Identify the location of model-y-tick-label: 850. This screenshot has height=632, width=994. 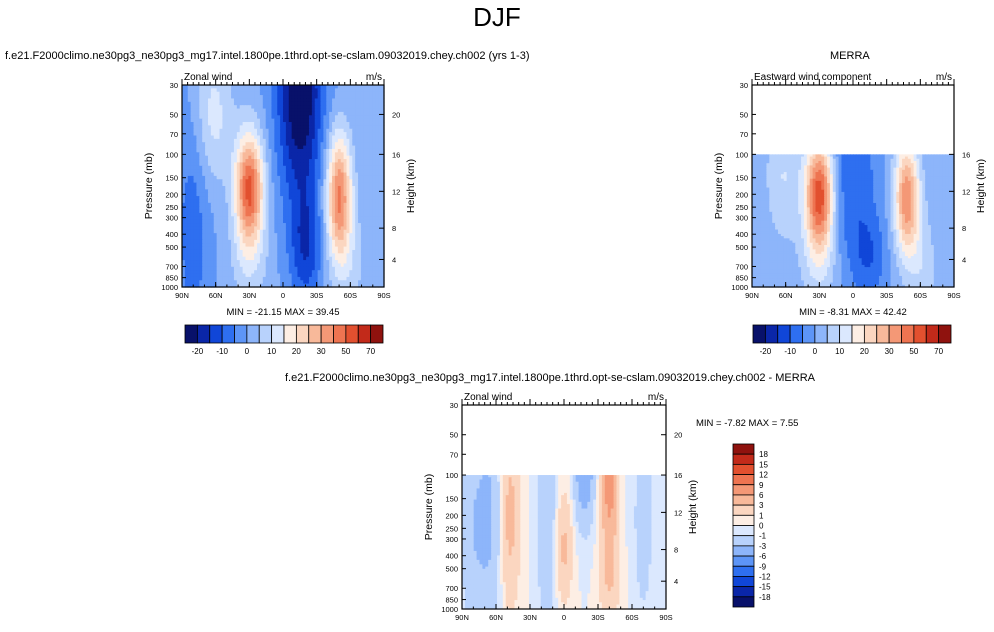
(171, 278).